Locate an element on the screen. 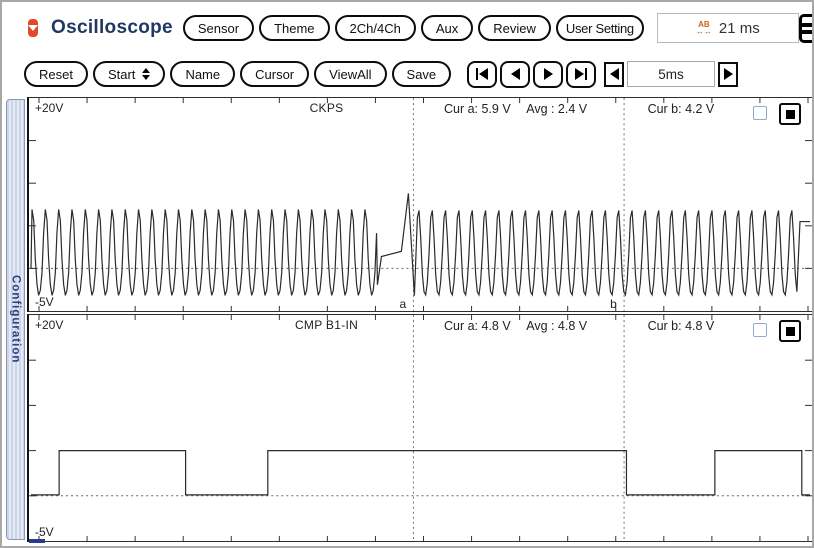 This screenshot has width=814, height=548. skip-end-icon is located at coordinates (581, 74).